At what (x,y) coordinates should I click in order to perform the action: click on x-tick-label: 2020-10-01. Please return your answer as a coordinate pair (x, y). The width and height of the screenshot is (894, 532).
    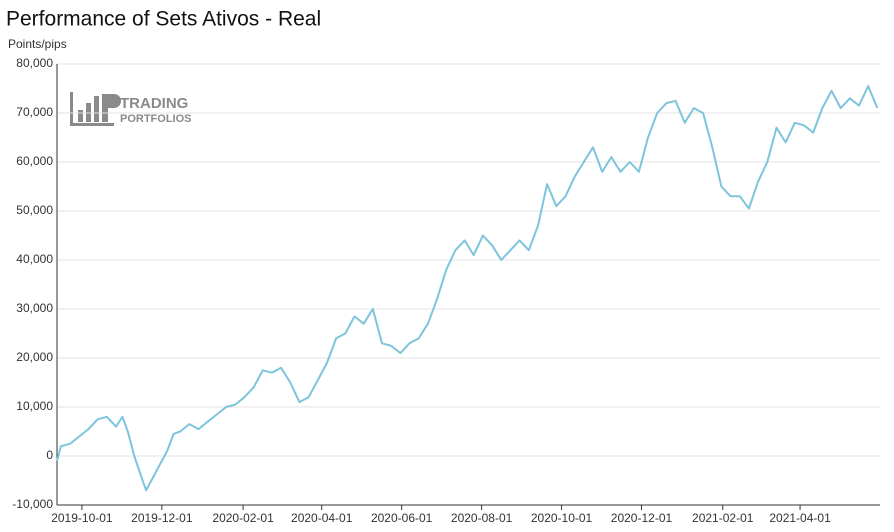
    Looking at the image, I should click on (562, 518).